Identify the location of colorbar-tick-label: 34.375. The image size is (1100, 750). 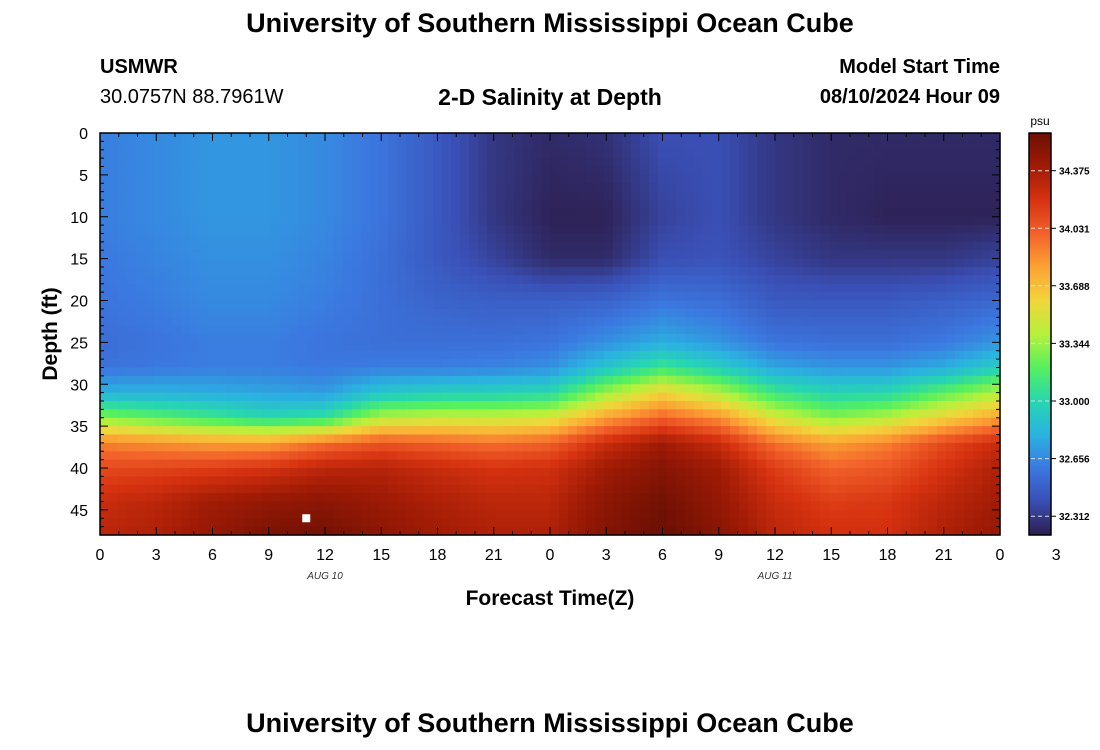
(1074, 172).